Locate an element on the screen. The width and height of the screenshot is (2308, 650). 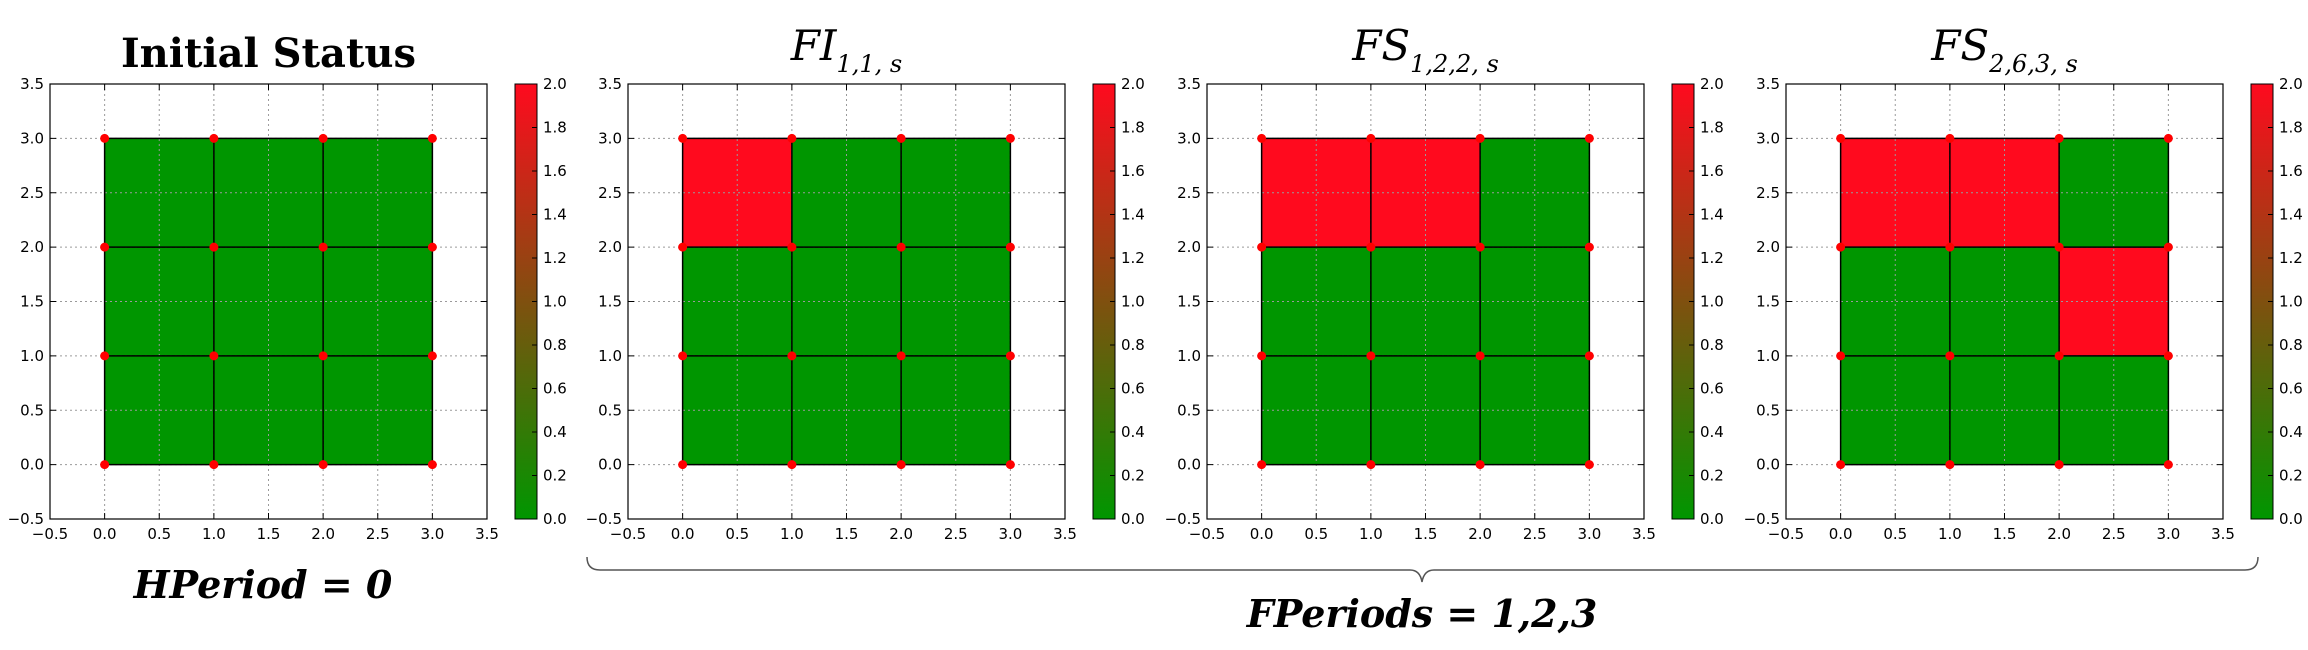
y-tick-label: 1.5 is located at coordinates (610, 302).